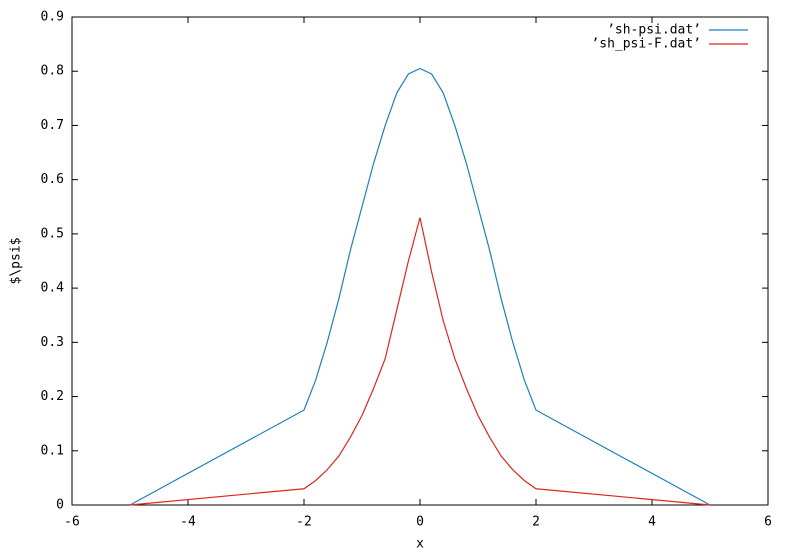 This screenshot has height=554, width=791. Describe the element at coordinates (768, 522) in the screenshot. I see `x-tick-label: 6` at that location.